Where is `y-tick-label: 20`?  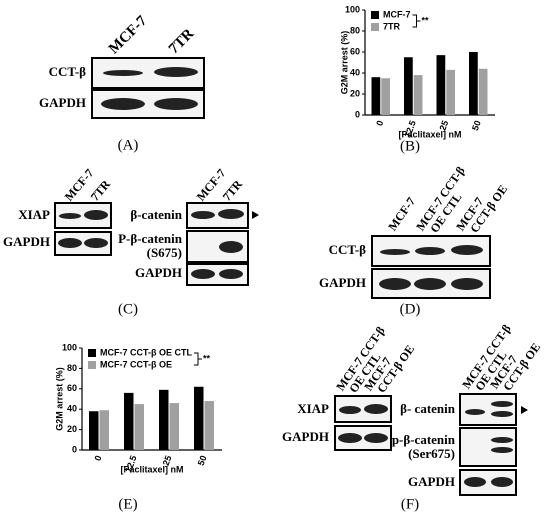
y-tick-label: 20 is located at coordinates (72, 429).